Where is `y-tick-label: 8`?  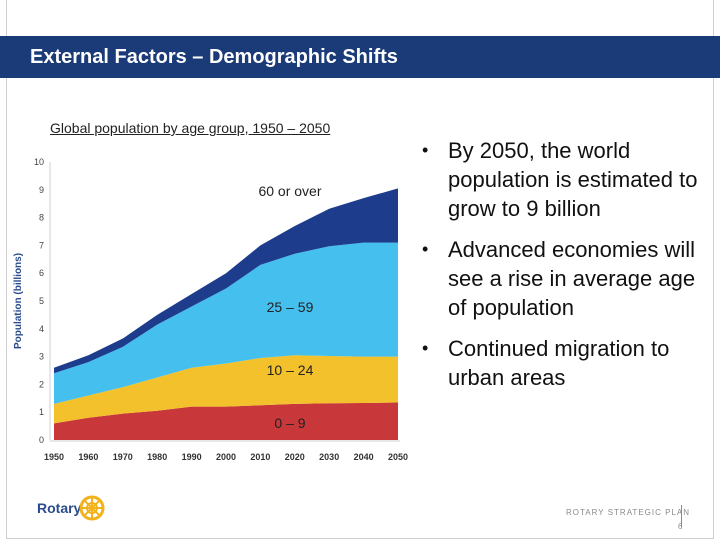 y-tick-label: 8 is located at coordinates (41, 218).